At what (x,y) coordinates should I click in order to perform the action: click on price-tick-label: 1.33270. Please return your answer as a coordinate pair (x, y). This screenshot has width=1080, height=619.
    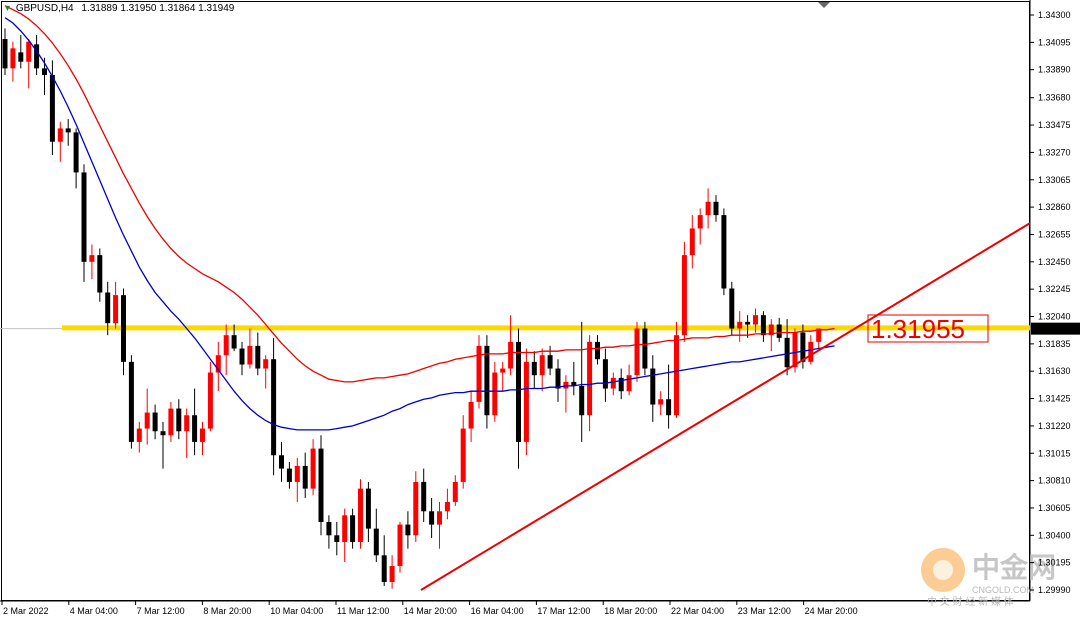
    Looking at the image, I should click on (1054, 152).